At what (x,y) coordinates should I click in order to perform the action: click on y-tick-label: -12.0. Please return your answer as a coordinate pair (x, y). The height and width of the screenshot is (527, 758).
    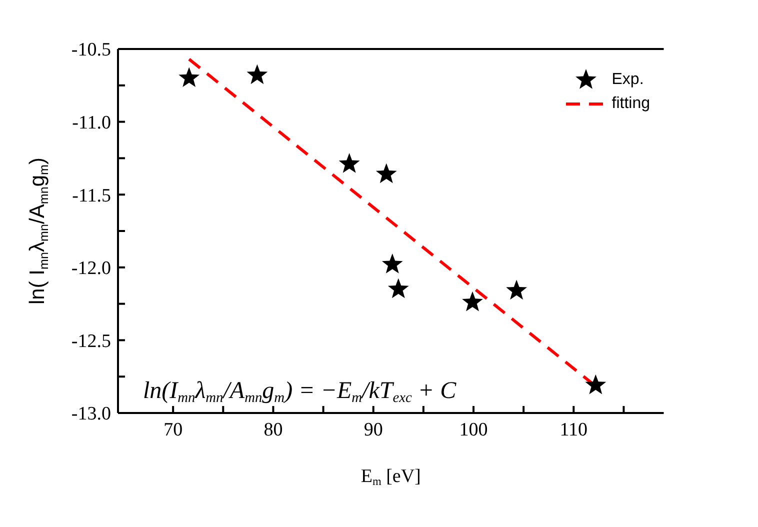
    Looking at the image, I should click on (91, 269).